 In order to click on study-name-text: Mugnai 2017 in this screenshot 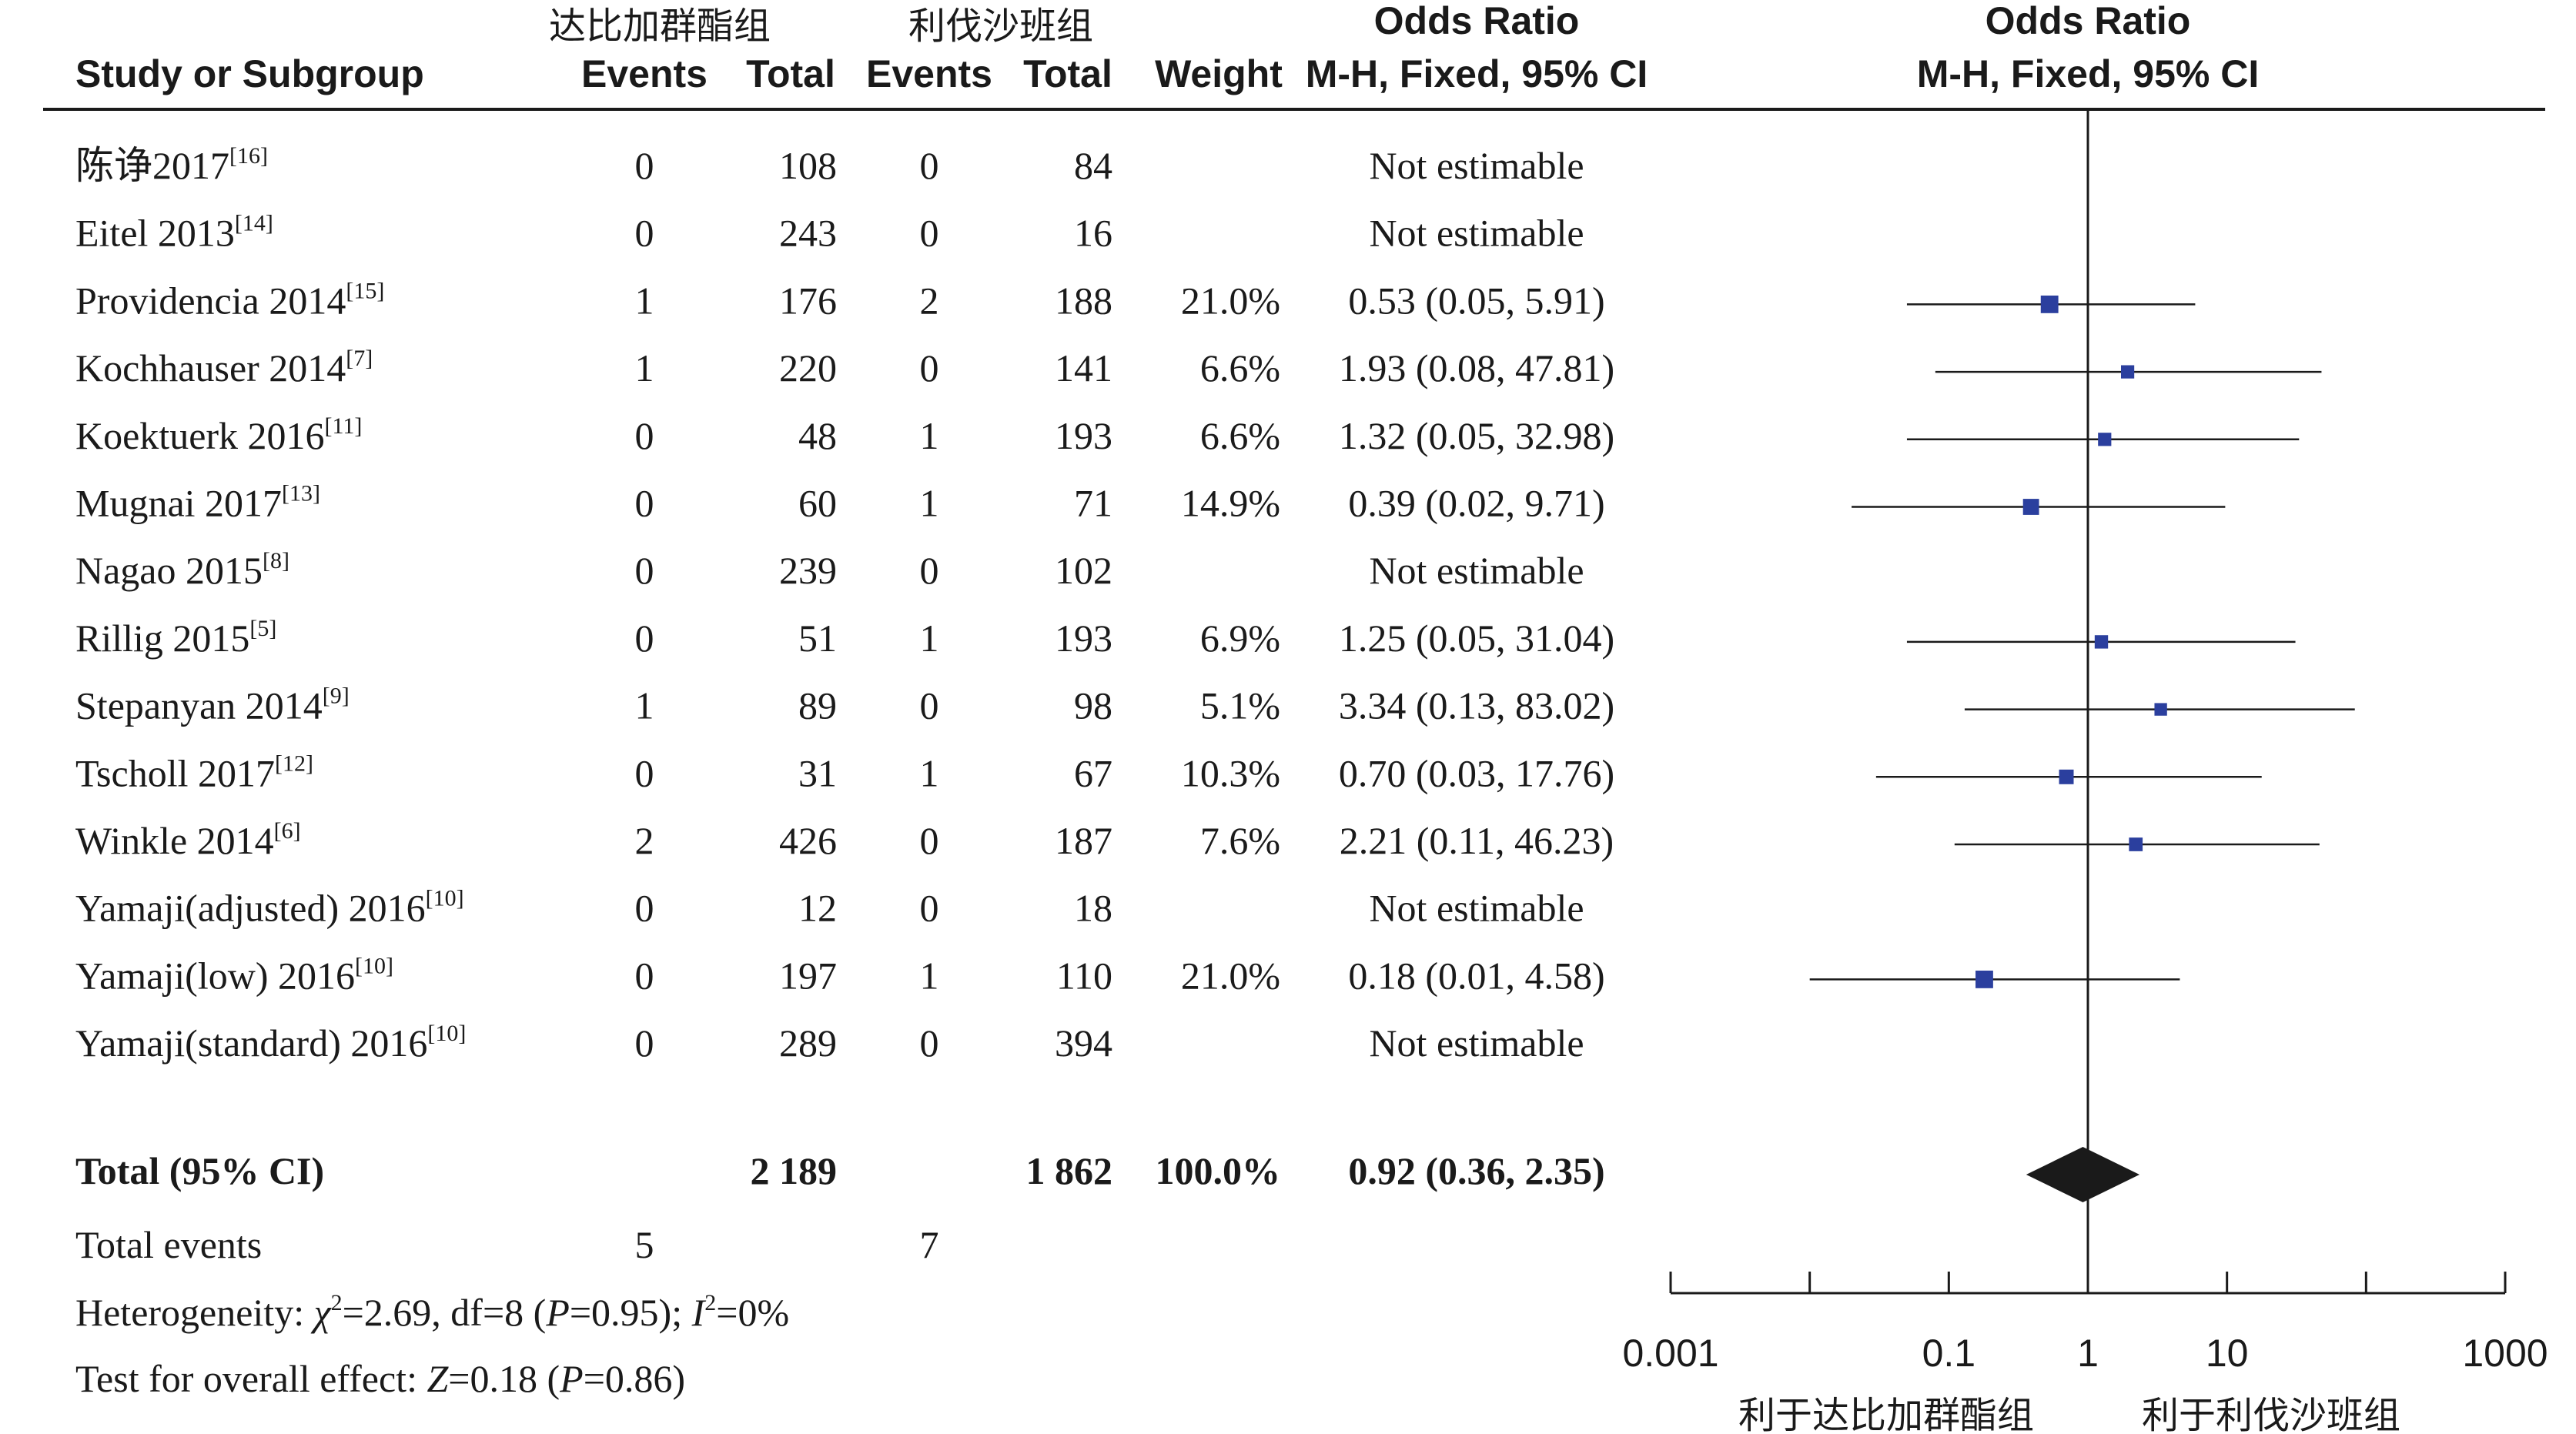, I will do `click(179, 503)`.